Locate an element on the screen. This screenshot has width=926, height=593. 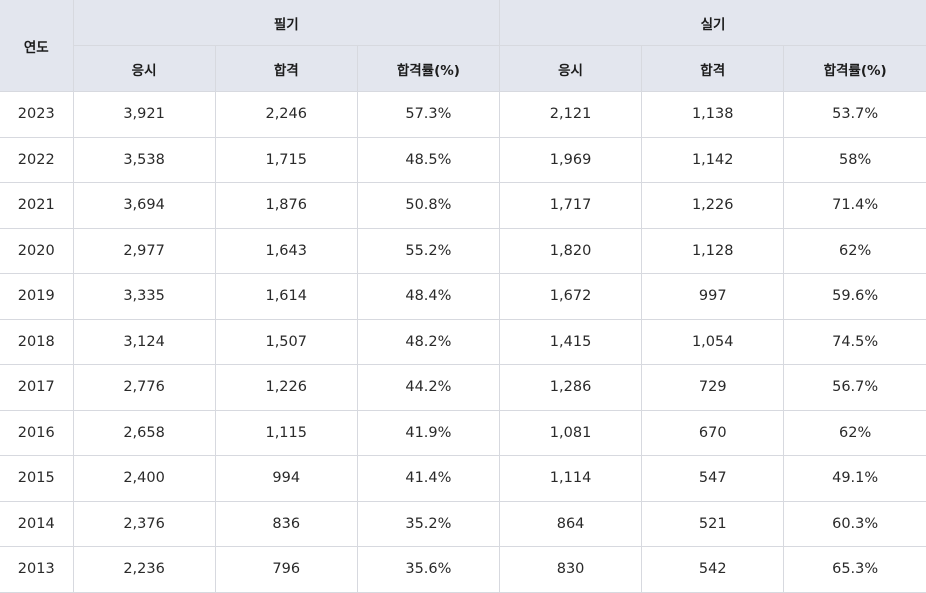
practical-passed-cell: 729 is located at coordinates (713, 387).